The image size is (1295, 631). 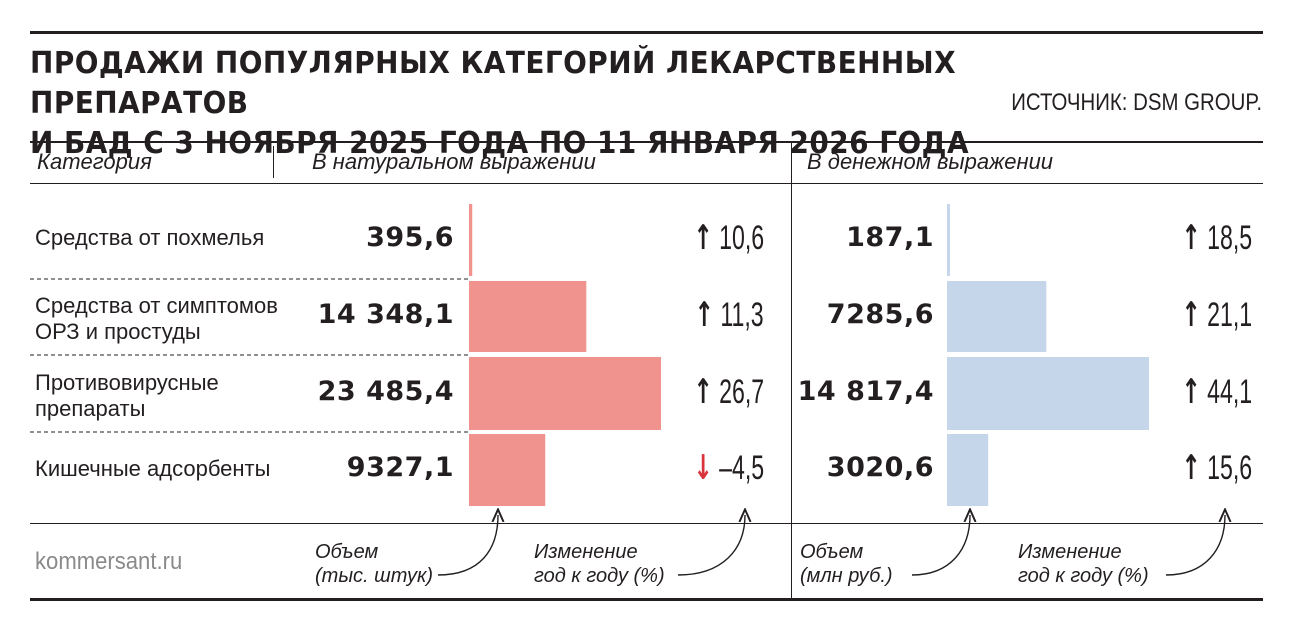 I want to click on change-label: ↑ 21,1, so click(x=1216, y=315).